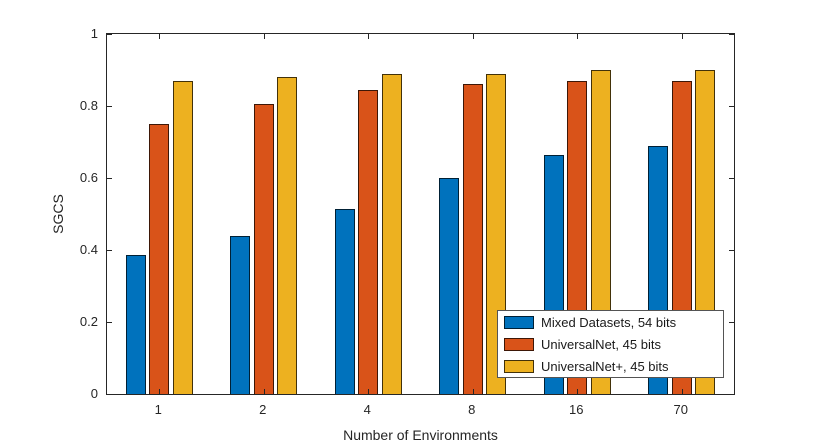 This screenshot has height=447, width=814. Describe the element at coordinates (88, 105) in the screenshot. I see `y-tick-label: 0.8` at that location.